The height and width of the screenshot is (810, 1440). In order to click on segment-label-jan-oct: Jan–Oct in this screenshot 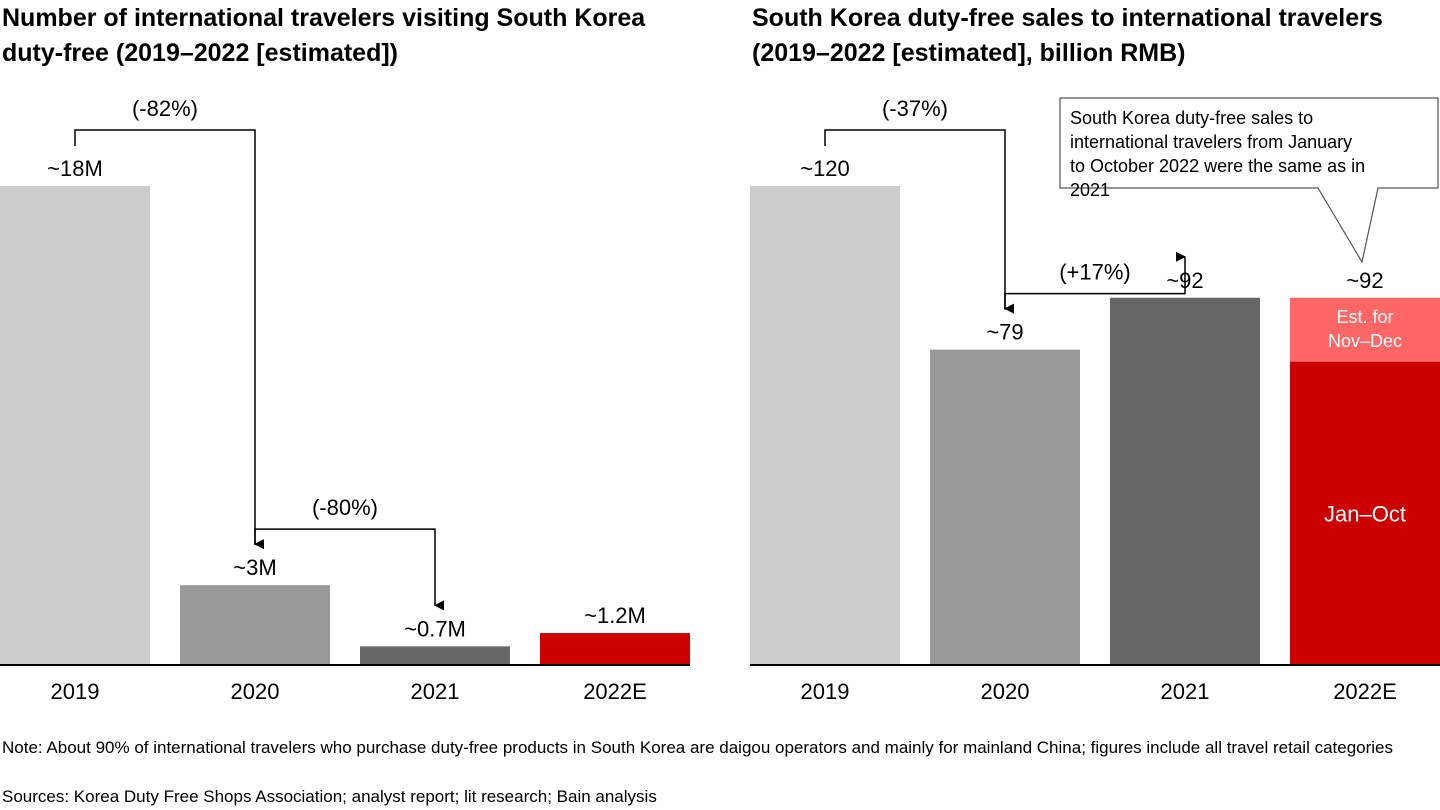, I will do `click(1365, 513)`.